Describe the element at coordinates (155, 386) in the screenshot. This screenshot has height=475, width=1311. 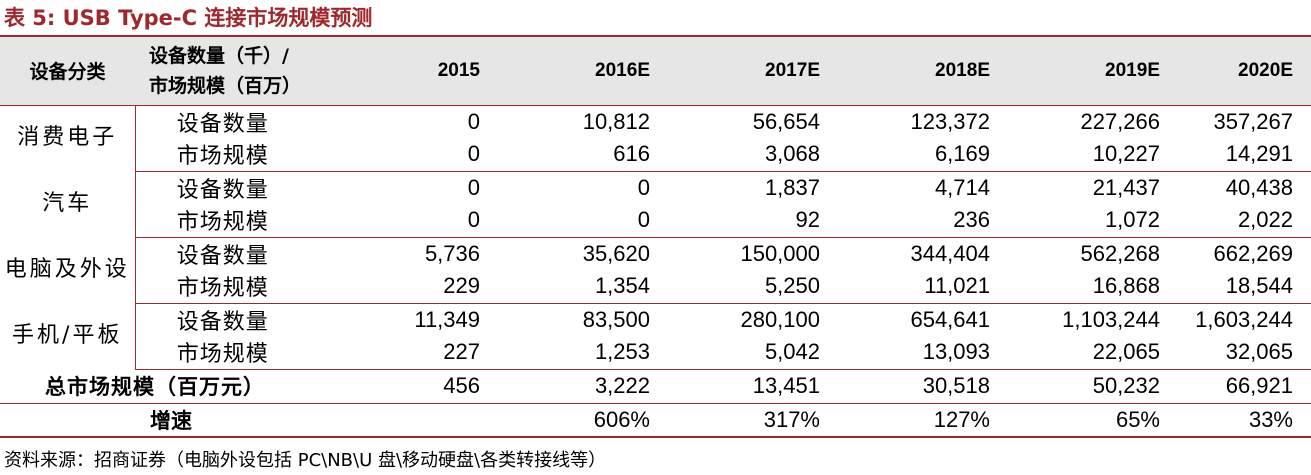
I see `total-label: 总市场规模（百万元）` at that location.